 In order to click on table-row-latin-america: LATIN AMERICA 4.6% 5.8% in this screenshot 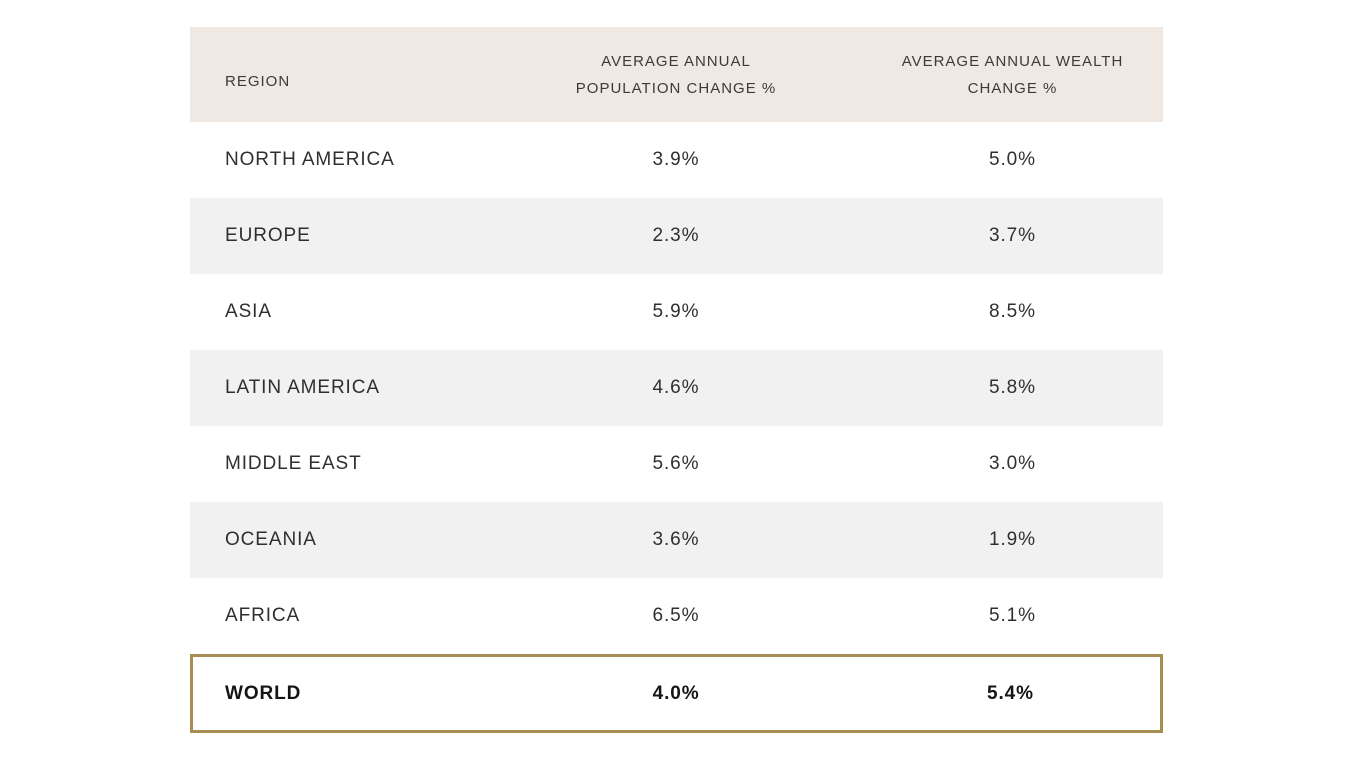, I will do `click(676, 388)`.